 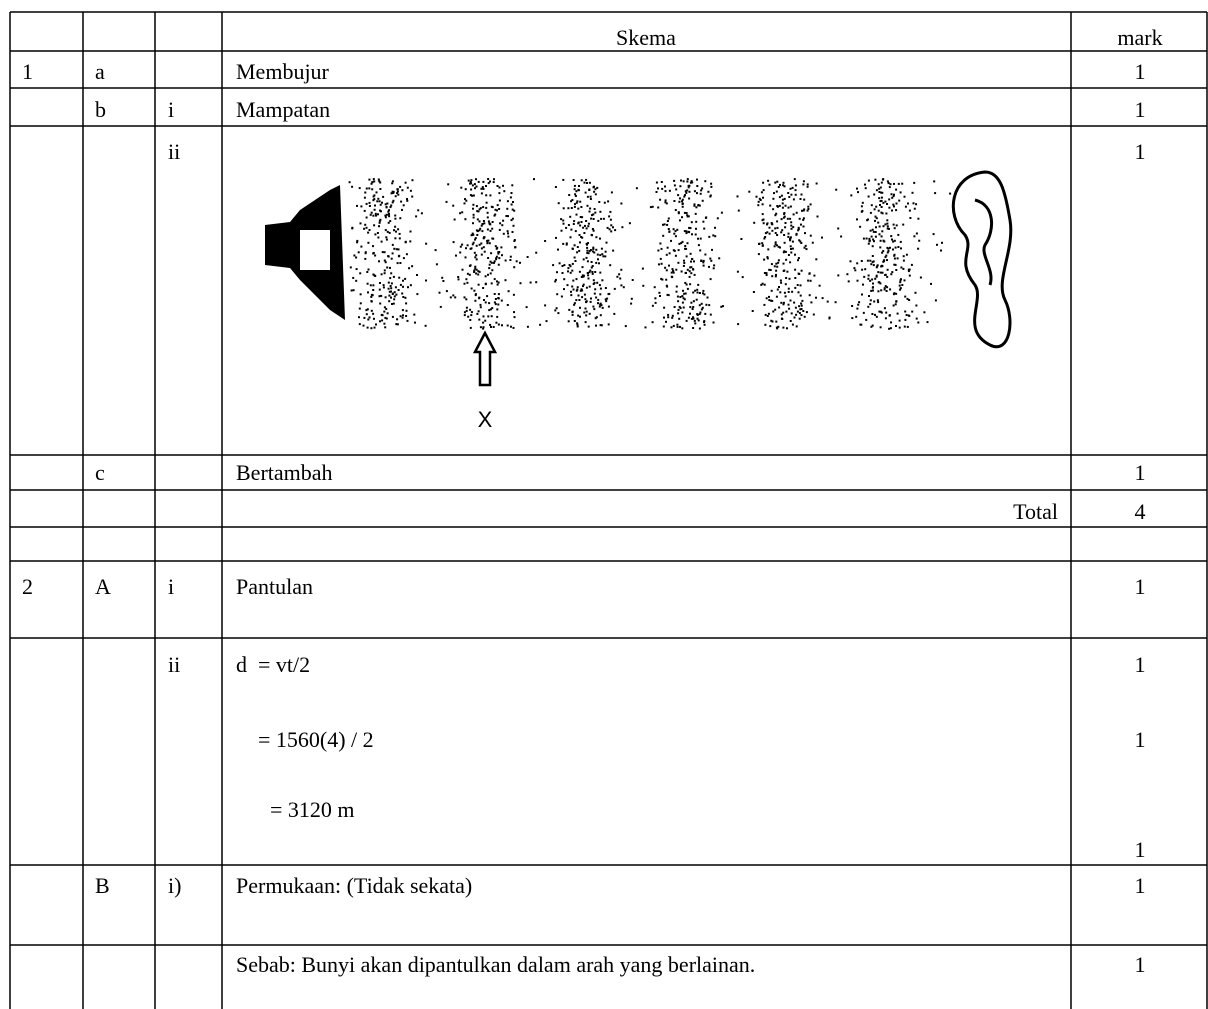 What do you see at coordinates (1140, 151) in the screenshot?
I see `mark: 1` at bounding box center [1140, 151].